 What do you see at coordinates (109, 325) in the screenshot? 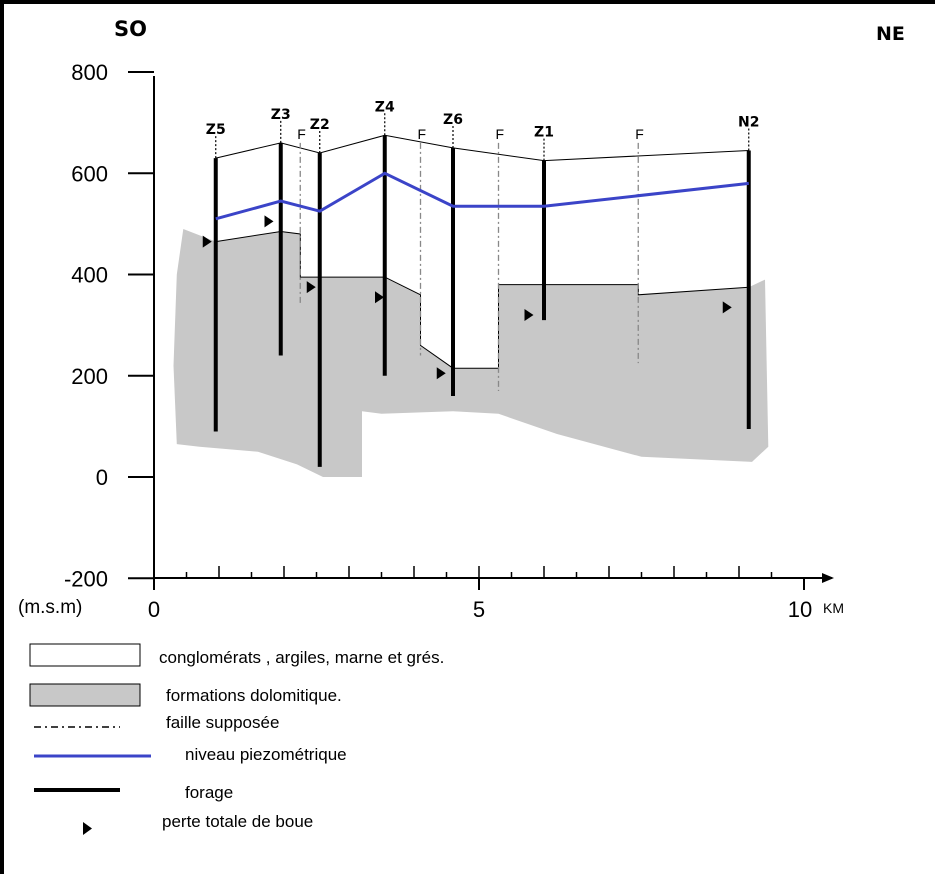
I see `y-axis-ticks: 800 600 400 200 0 -200` at bounding box center [109, 325].